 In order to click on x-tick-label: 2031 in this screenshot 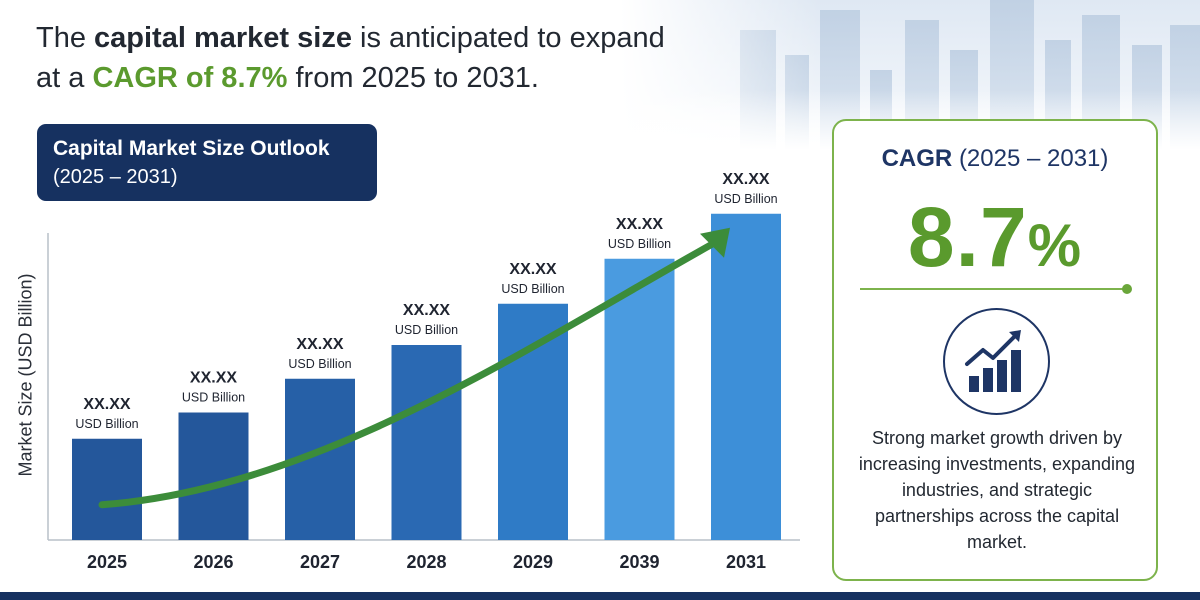, I will do `click(746, 562)`.